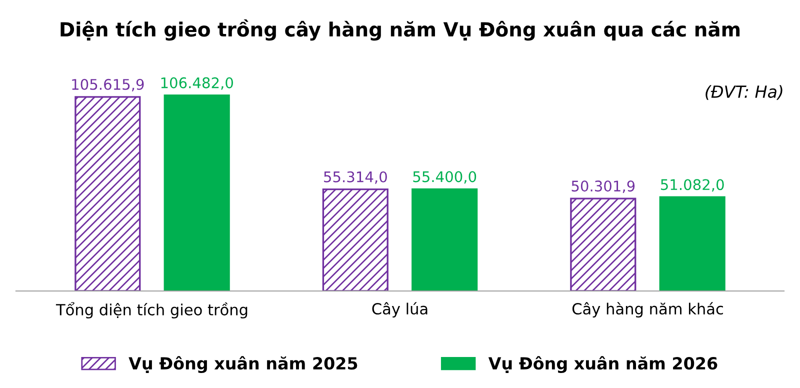 This screenshot has height=388, width=800. Describe the element at coordinates (603, 364) in the screenshot. I see `legend-label: Vụ Đông xuân năm 2026` at that location.